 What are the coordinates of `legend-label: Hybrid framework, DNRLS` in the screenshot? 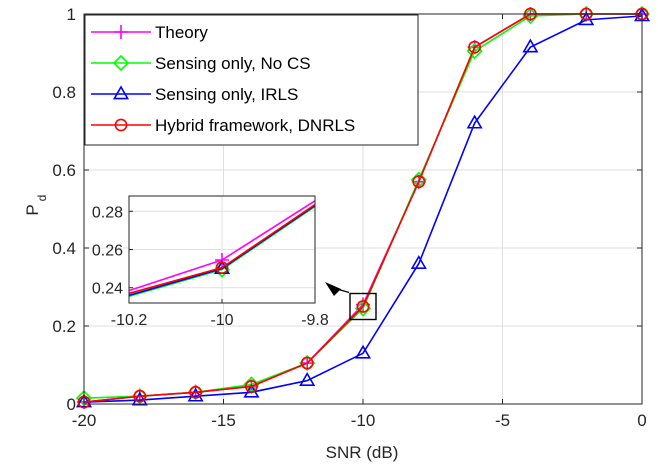 It's located at (255, 125).